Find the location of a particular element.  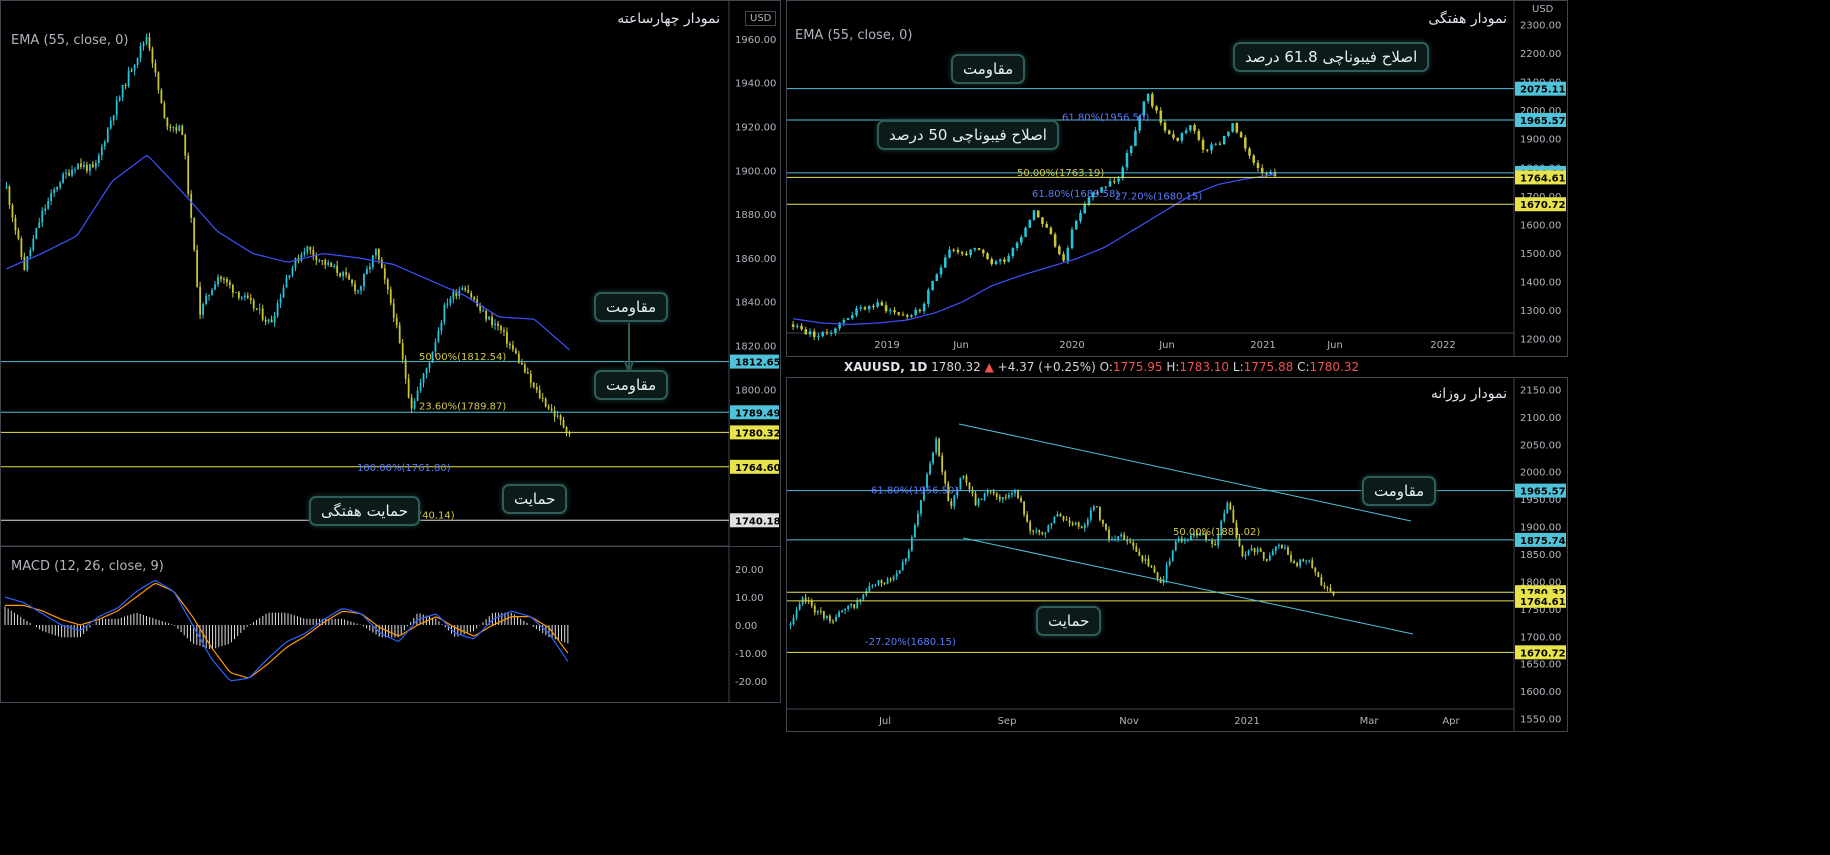

x-tick-label-6: 2022 is located at coordinates (1442, 345).